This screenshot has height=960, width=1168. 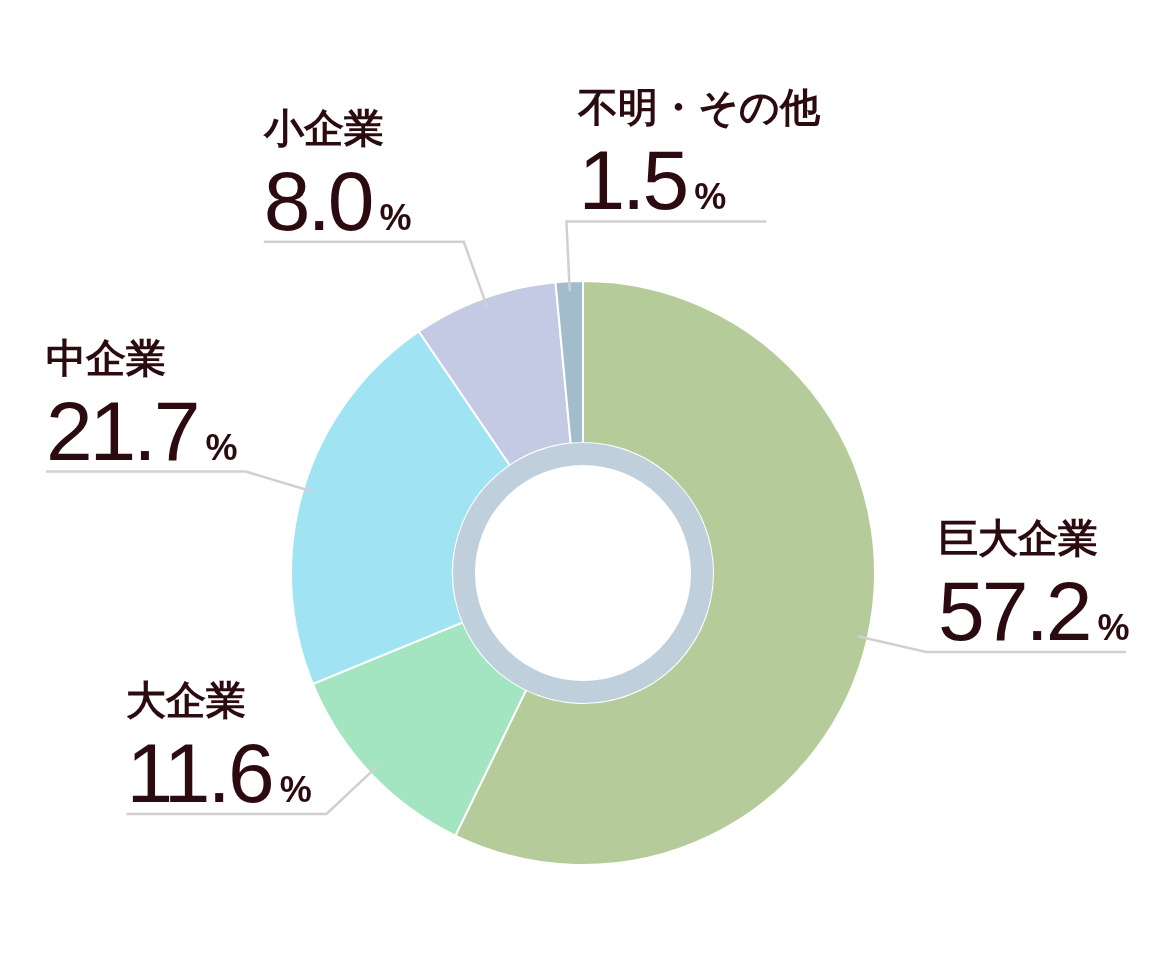 What do you see at coordinates (323, 127) in the screenshot?
I see `slice-label: 小企業` at bounding box center [323, 127].